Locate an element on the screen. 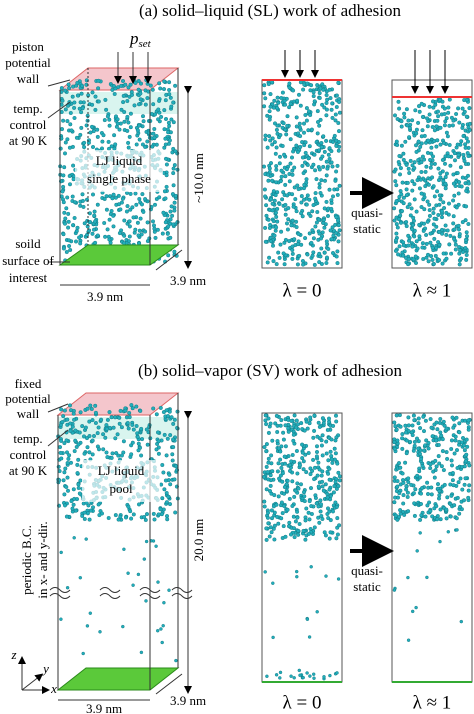 The height and width of the screenshot is (714, 474). state-label: λ = 0 is located at coordinates (302, 290).